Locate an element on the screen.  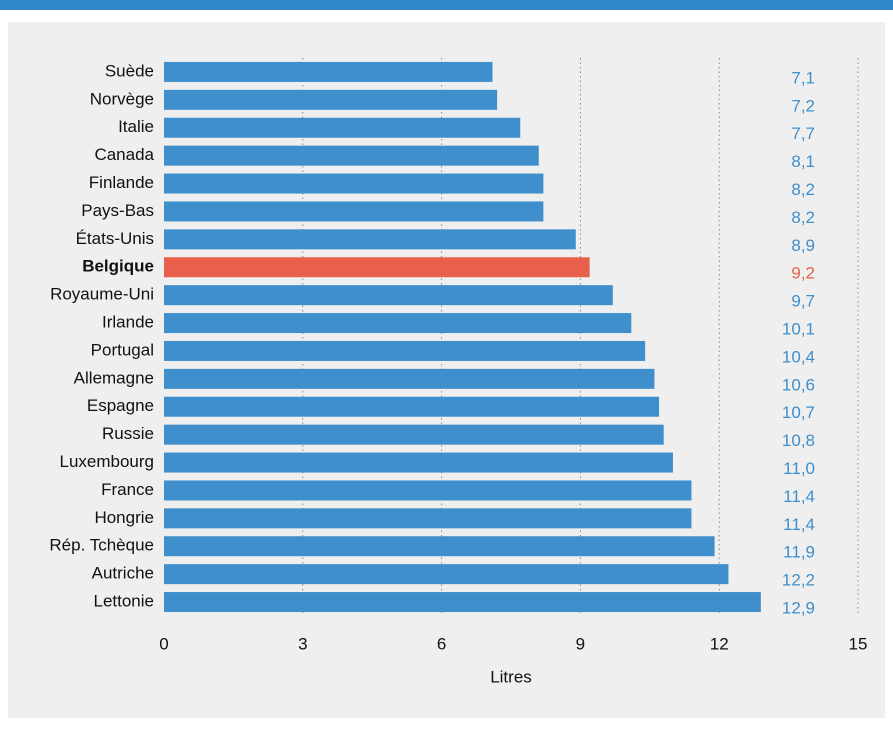
x-tick-label: 0 is located at coordinates (163, 643).